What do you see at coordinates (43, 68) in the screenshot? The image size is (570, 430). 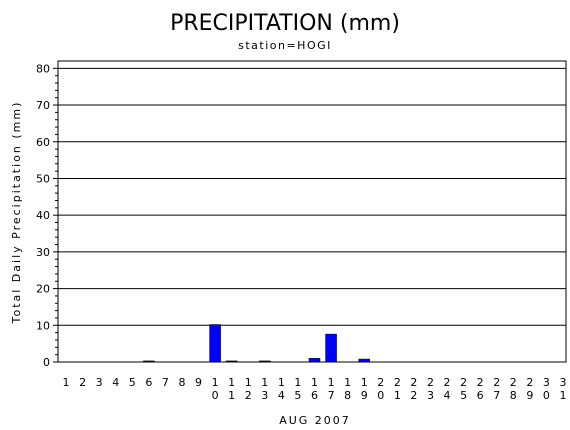 I see `y-tick-label: 80` at bounding box center [43, 68].